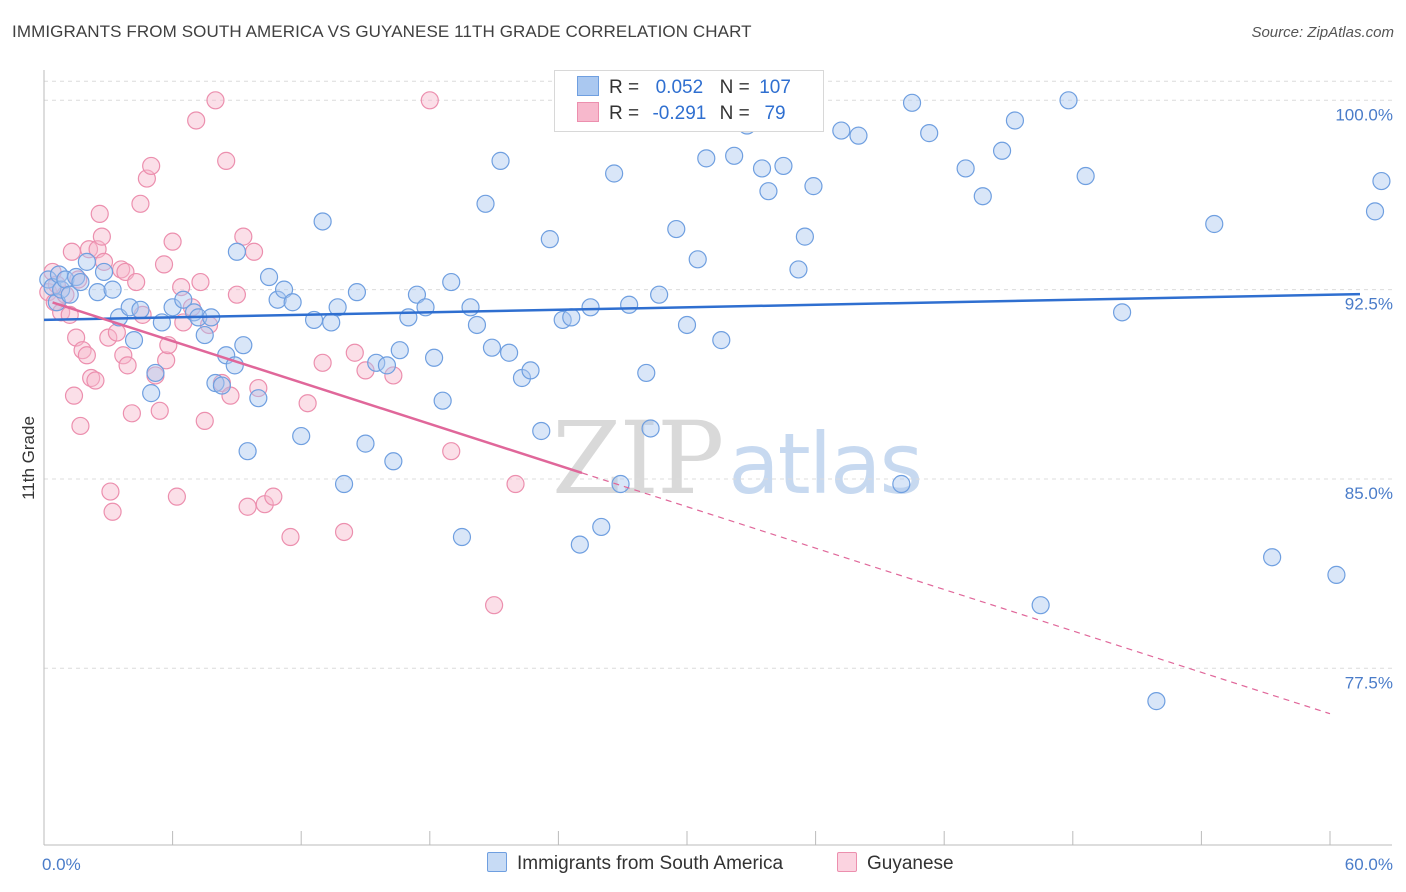 The width and height of the screenshot is (1406, 892). I want to click on bottom-legend-guyanese: Guyanese, so click(895, 863).